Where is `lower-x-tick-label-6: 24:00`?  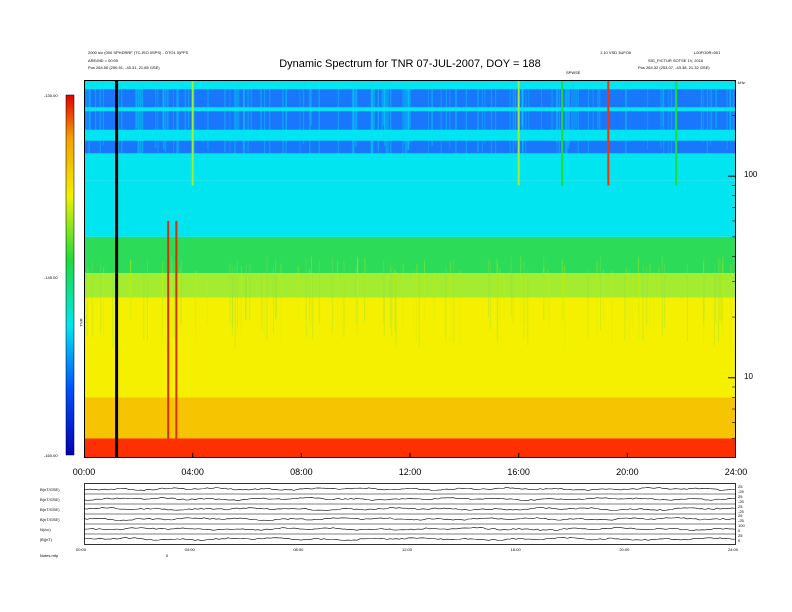 lower-x-tick-label-6: 24:00 is located at coordinates (733, 549).